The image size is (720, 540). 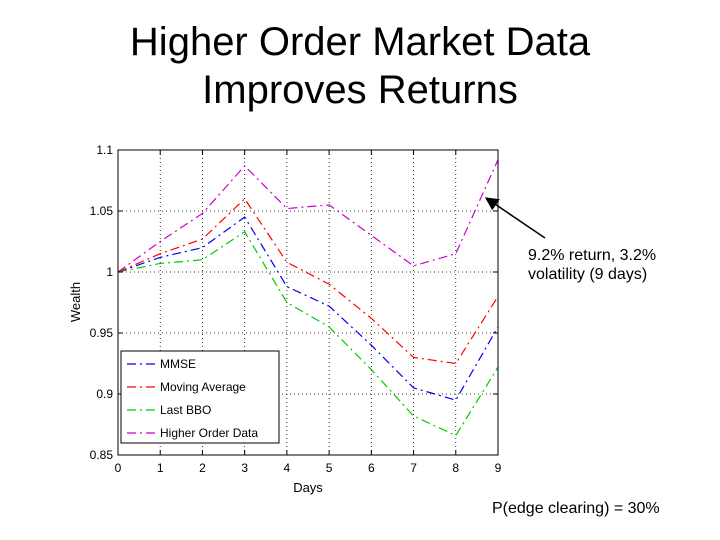 I want to click on x-tick-label: 1, so click(x=160, y=468).